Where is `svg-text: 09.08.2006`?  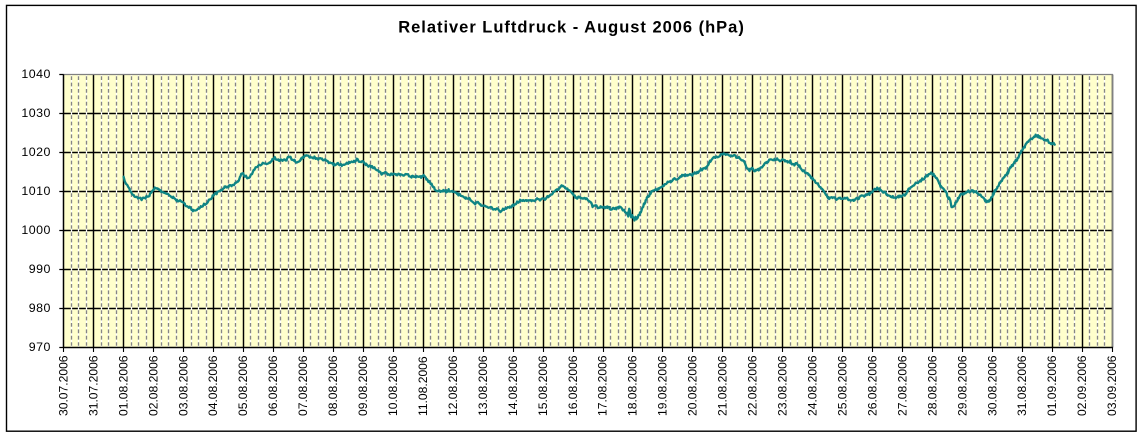
svg-text: 09.08.2006 is located at coordinates (363, 385).